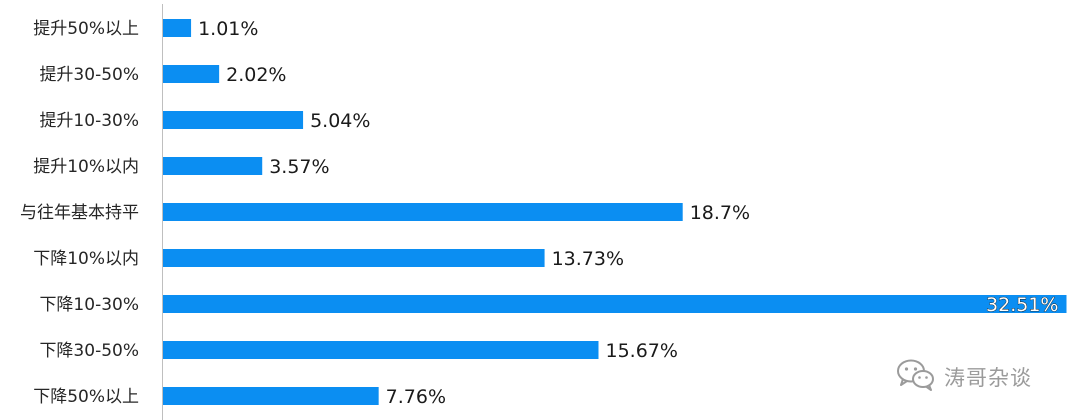 This screenshot has height=420, width=1080. Describe the element at coordinates (340, 121) in the screenshot. I see `value-label: 5.04%` at that location.